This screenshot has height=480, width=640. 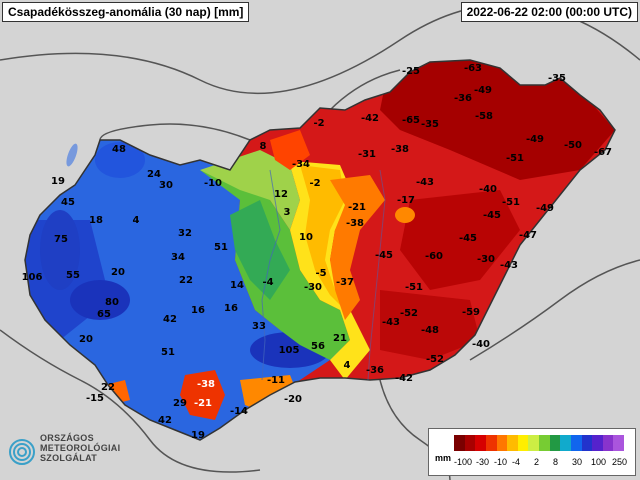 I want to click on station-value: 12, so click(x=281, y=194).